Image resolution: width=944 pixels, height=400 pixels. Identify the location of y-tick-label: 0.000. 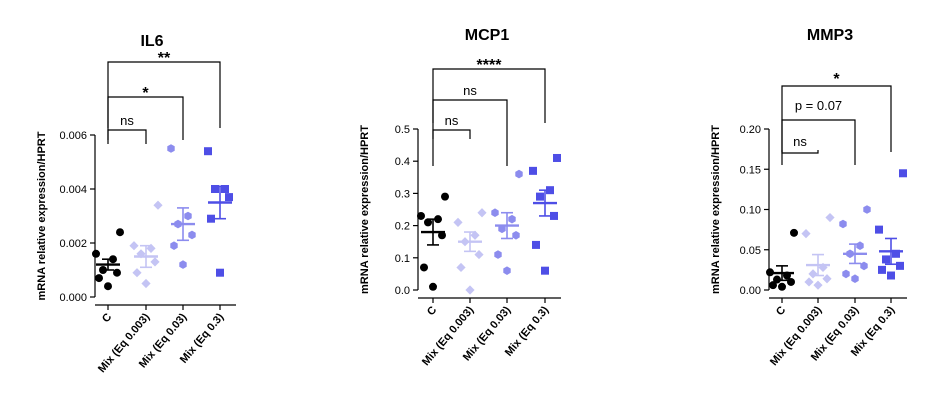
(73, 298).